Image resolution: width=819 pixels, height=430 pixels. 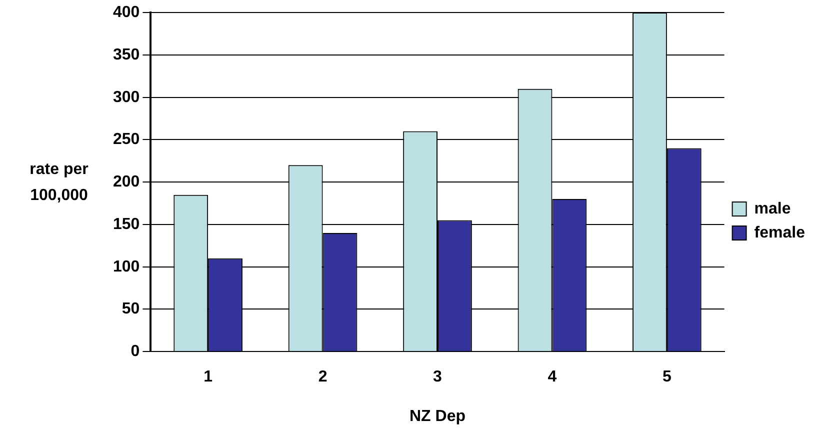 What do you see at coordinates (126, 55) in the screenshot?
I see `y-tick-label: 350` at bounding box center [126, 55].